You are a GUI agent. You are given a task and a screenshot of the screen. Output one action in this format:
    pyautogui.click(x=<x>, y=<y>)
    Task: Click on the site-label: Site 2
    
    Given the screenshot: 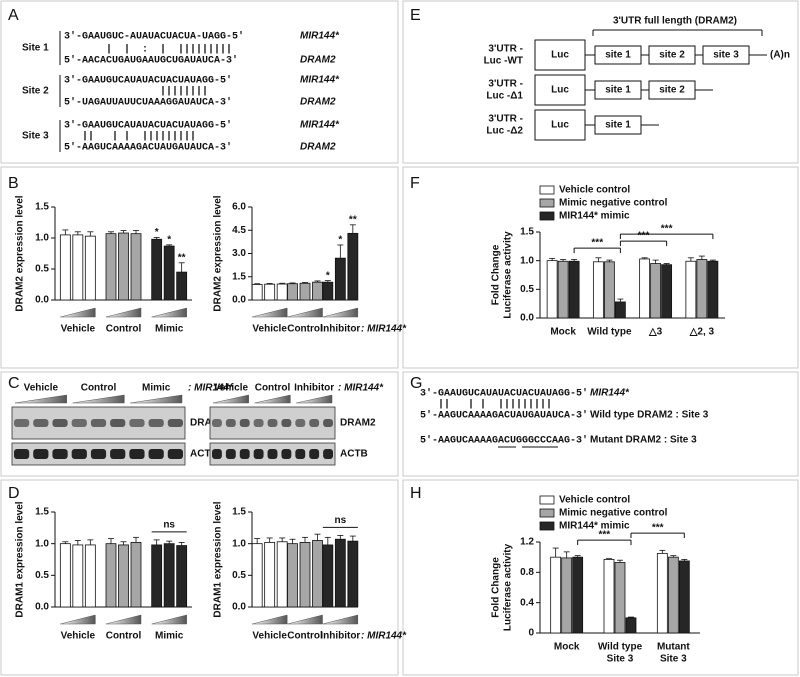 What is the action you would take?
    pyautogui.click(x=35, y=91)
    